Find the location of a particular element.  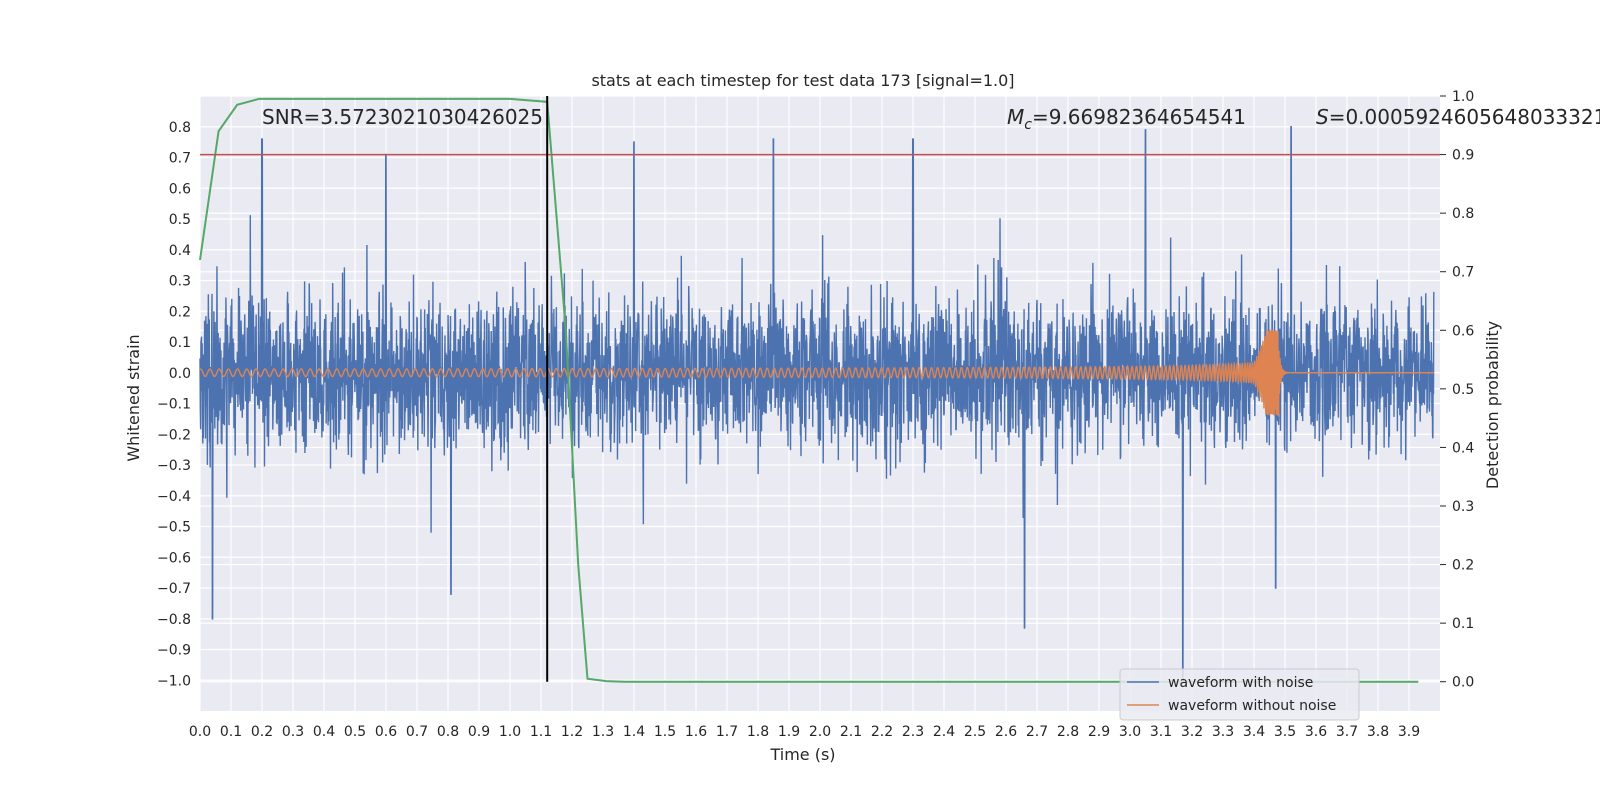

x-tick-label: 2.2 is located at coordinates (882, 732).